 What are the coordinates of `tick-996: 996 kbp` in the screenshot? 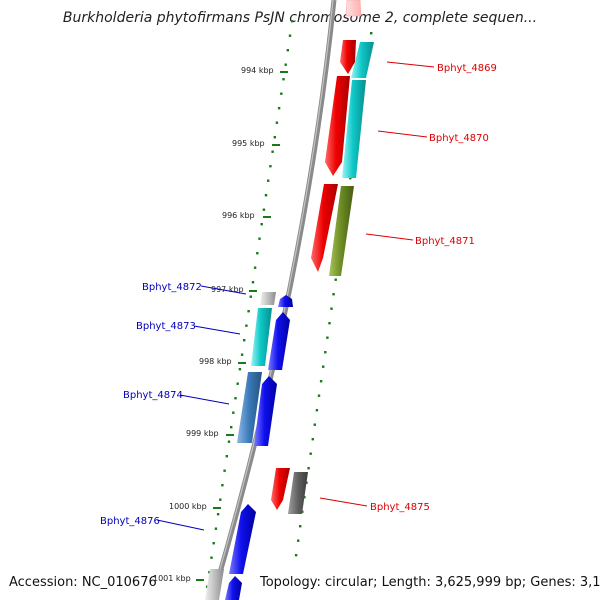 It's located at (246, 215).